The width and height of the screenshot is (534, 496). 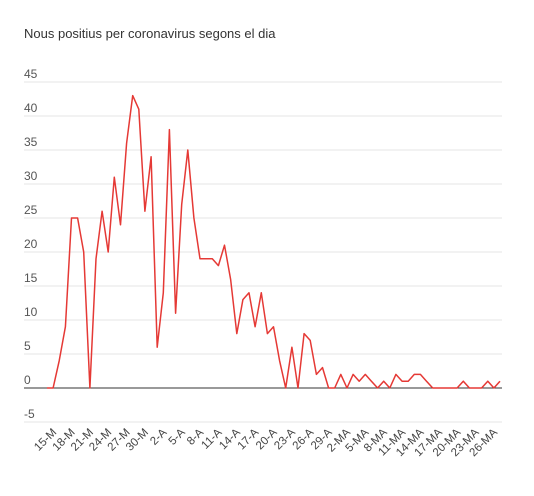 I want to click on y-tick-label: 20, so click(x=31, y=244).